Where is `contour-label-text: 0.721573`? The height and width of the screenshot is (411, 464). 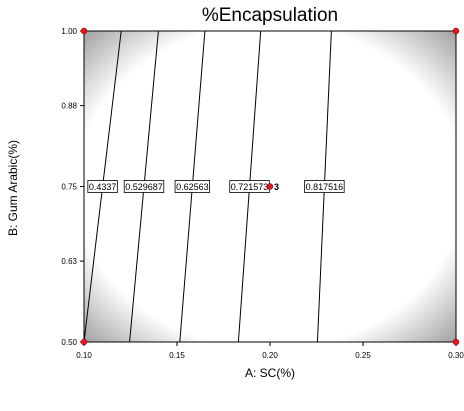 contour-label-text: 0.721573 is located at coordinates (250, 187).